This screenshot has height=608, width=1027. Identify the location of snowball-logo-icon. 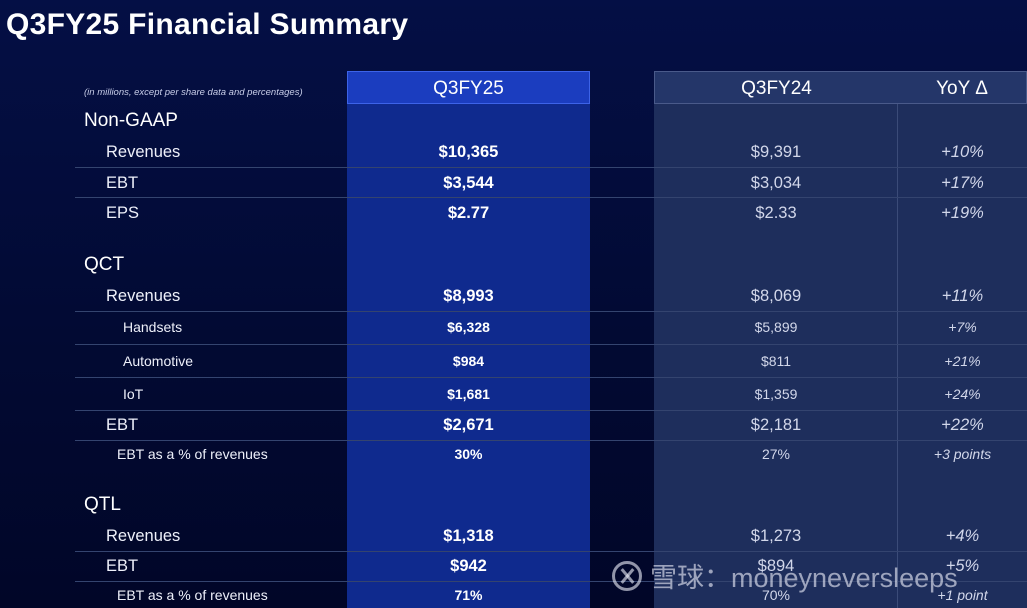
(627, 575).